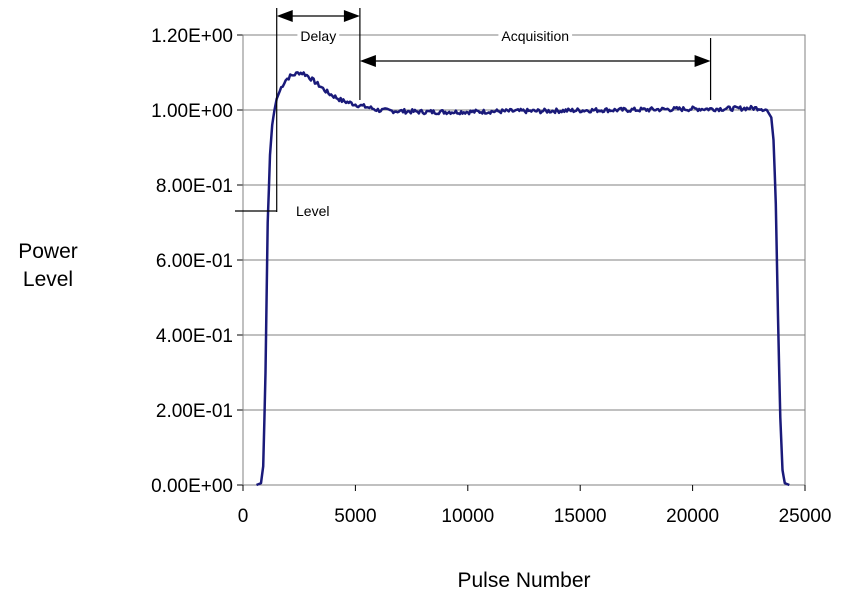 This screenshot has height=597, width=846. Describe the element at coordinates (692, 516) in the screenshot. I see `x-tick-label: 20000` at that location.